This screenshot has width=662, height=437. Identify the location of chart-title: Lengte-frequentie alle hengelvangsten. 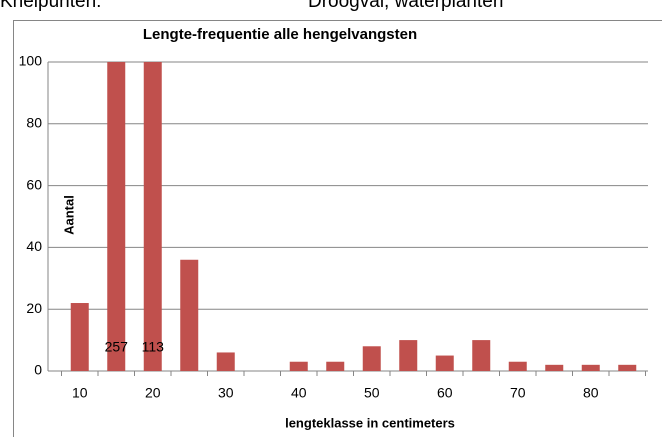
(280, 34).